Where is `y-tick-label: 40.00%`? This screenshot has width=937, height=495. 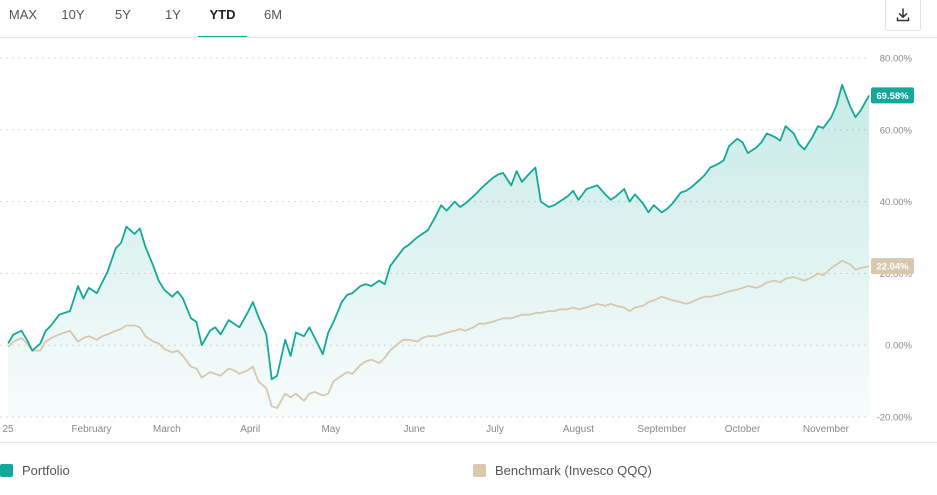 y-tick-label: 40.00% is located at coordinates (896, 202).